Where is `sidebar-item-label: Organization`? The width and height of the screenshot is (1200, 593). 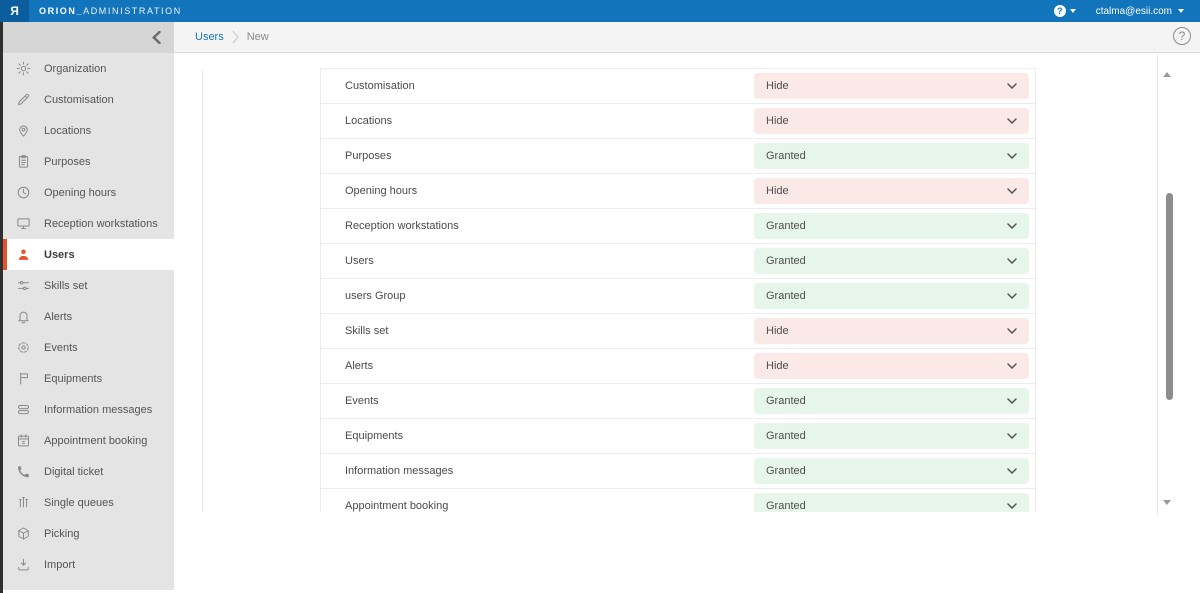 sidebar-item-label: Organization is located at coordinates (75, 68).